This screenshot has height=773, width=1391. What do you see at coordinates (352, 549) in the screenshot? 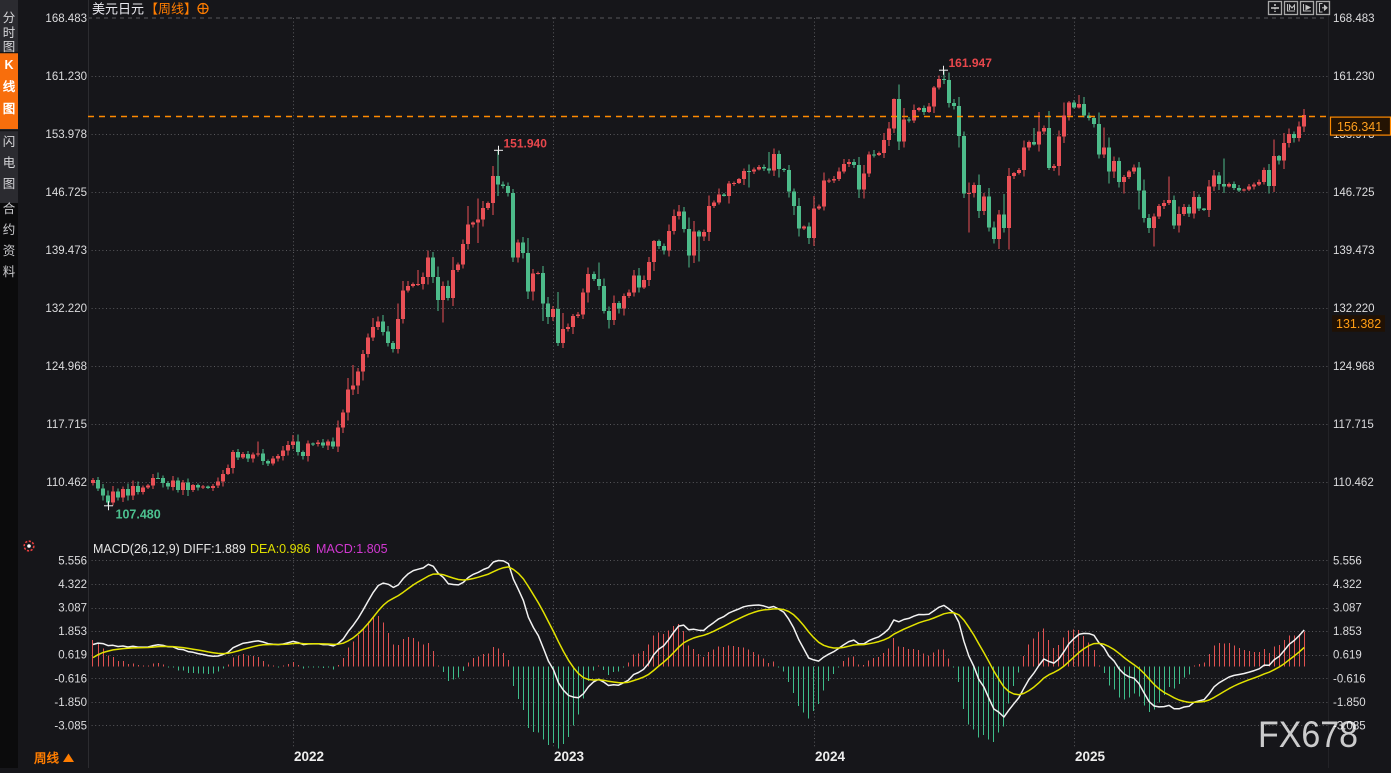
I see `svg-text: MACD:1.805` at bounding box center [352, 549].